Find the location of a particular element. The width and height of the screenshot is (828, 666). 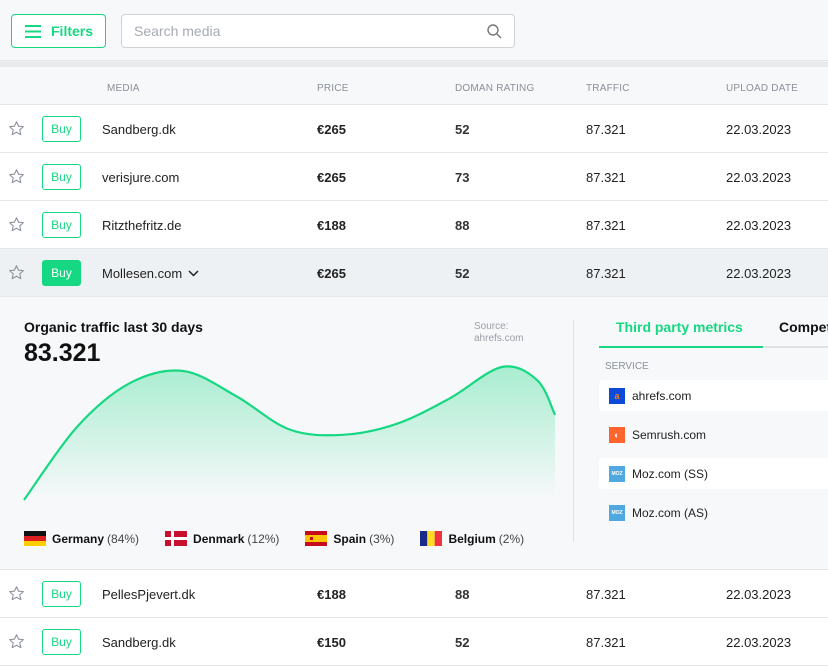

source-note: Source: ahrefs.com is located at coordinates (504, 333).